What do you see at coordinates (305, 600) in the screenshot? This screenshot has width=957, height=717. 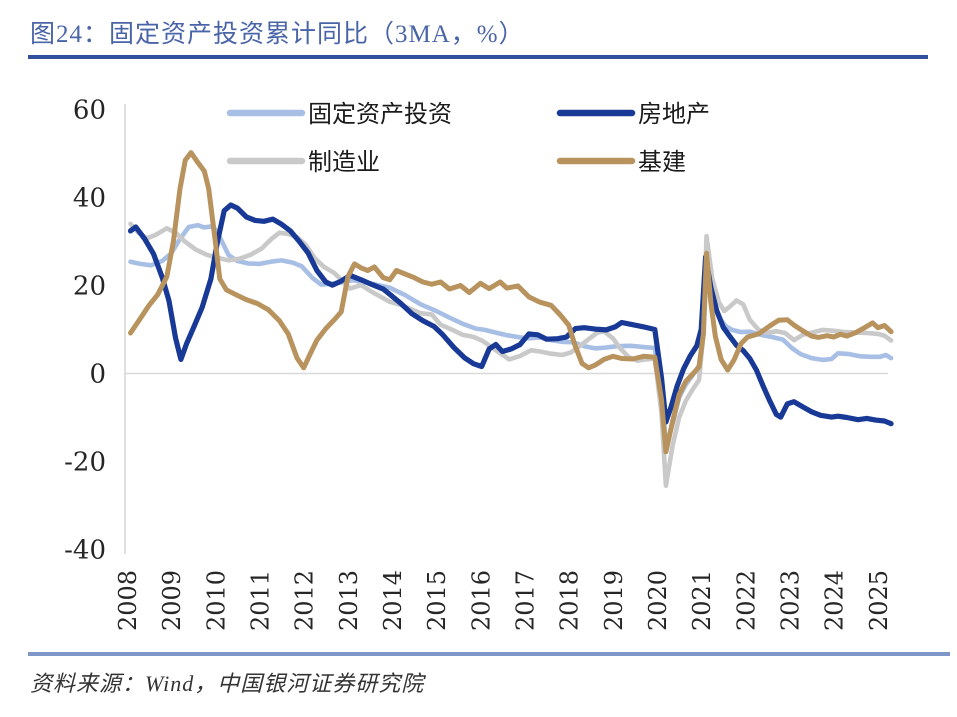 I see `x-axis-tick-label: 2012` at bounding box center [305, 600].